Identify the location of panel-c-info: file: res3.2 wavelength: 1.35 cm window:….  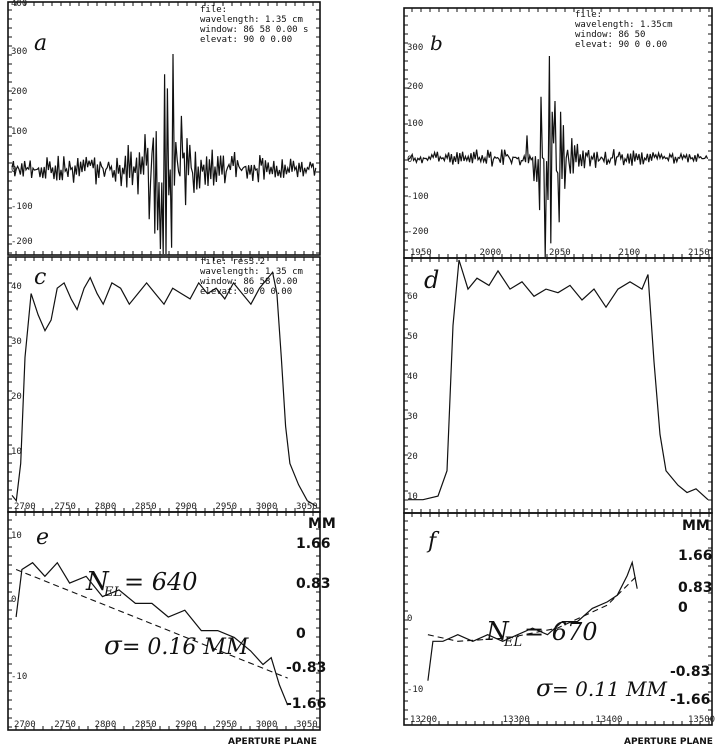
(251, 277).